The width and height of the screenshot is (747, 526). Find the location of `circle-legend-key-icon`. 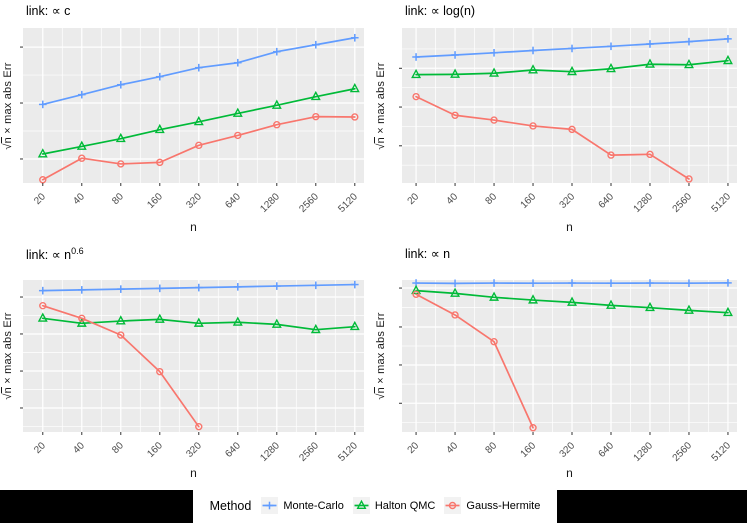

circle-legend-key-icon is located at coordinates (453, 505).